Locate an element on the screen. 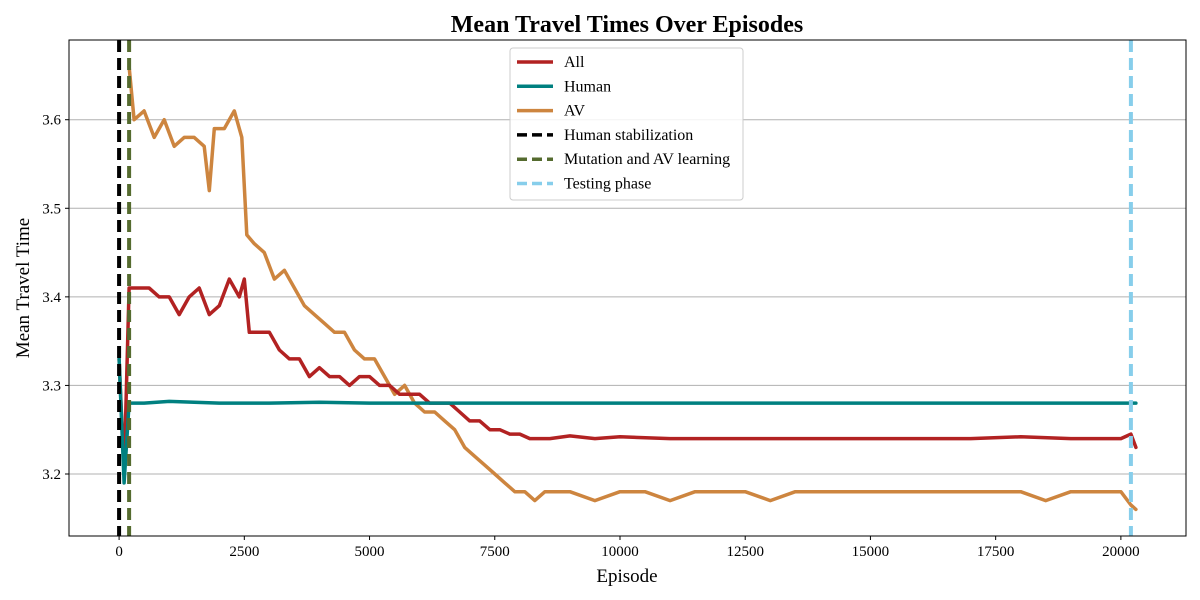  x-ticks: 0 2500 5000 7500 10000 12500 15000 17500 20000 is located at coordinates (627, 548).